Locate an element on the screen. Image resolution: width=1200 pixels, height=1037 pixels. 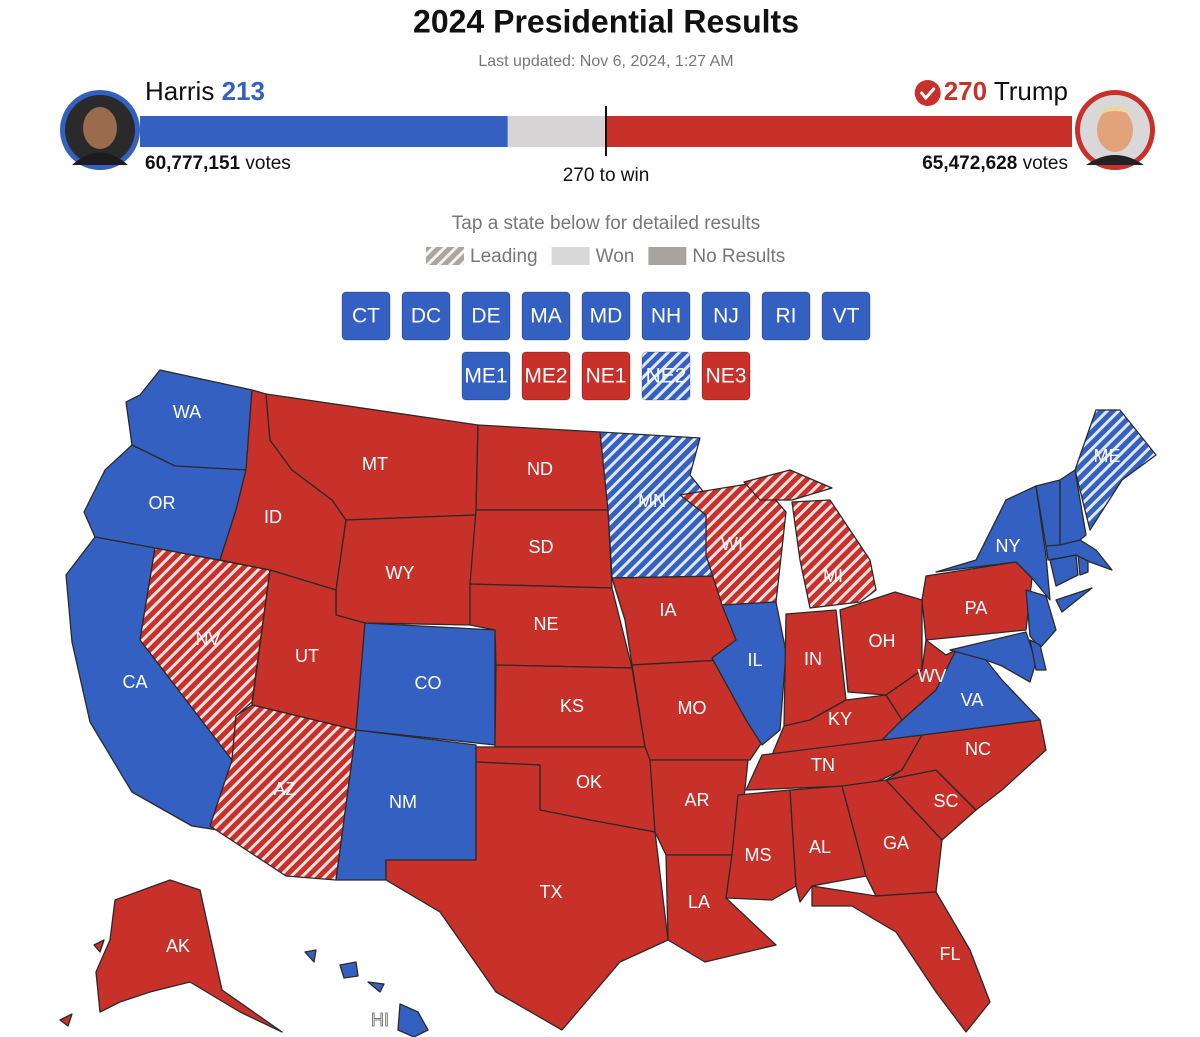
state-label: AZ is located at coordinates (284, 789).